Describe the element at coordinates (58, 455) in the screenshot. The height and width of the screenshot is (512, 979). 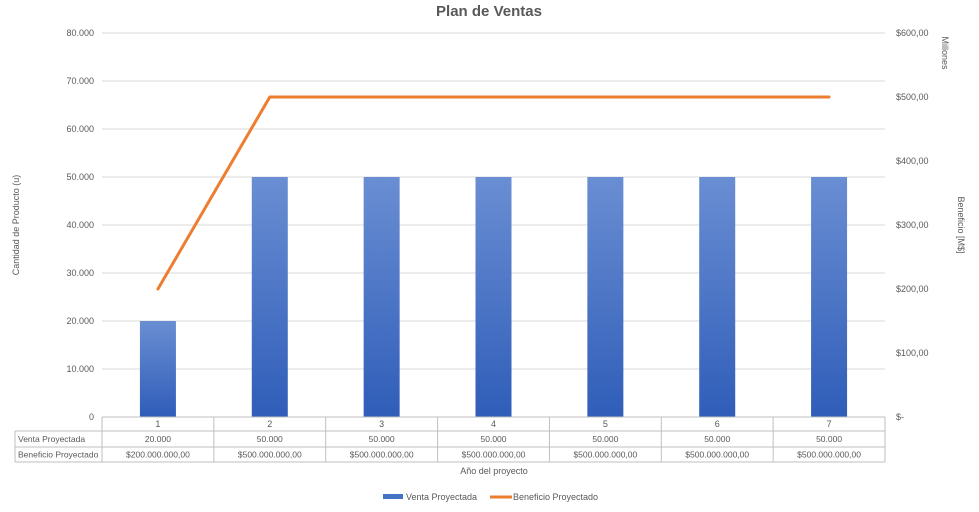
I see `table-row-header: Beneficio Proyectado` at that location.